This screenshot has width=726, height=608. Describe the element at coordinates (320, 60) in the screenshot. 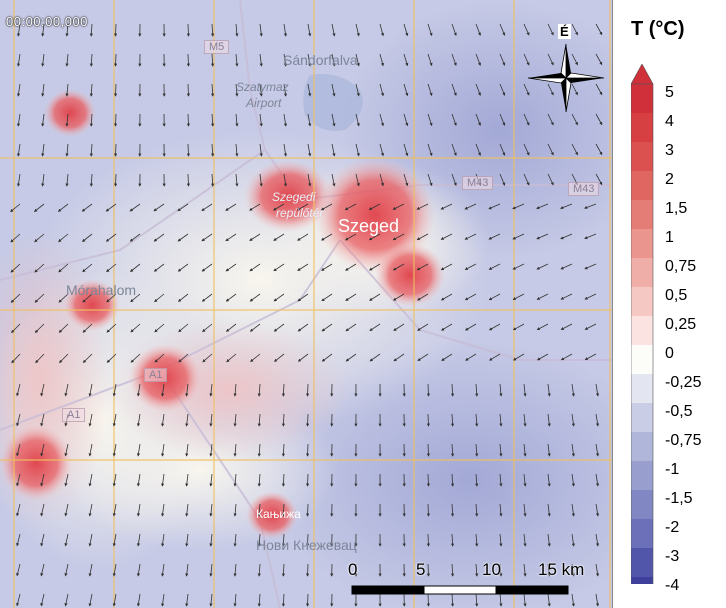

I see `place-label-sandorfalva: Sándorfalva` at that location.